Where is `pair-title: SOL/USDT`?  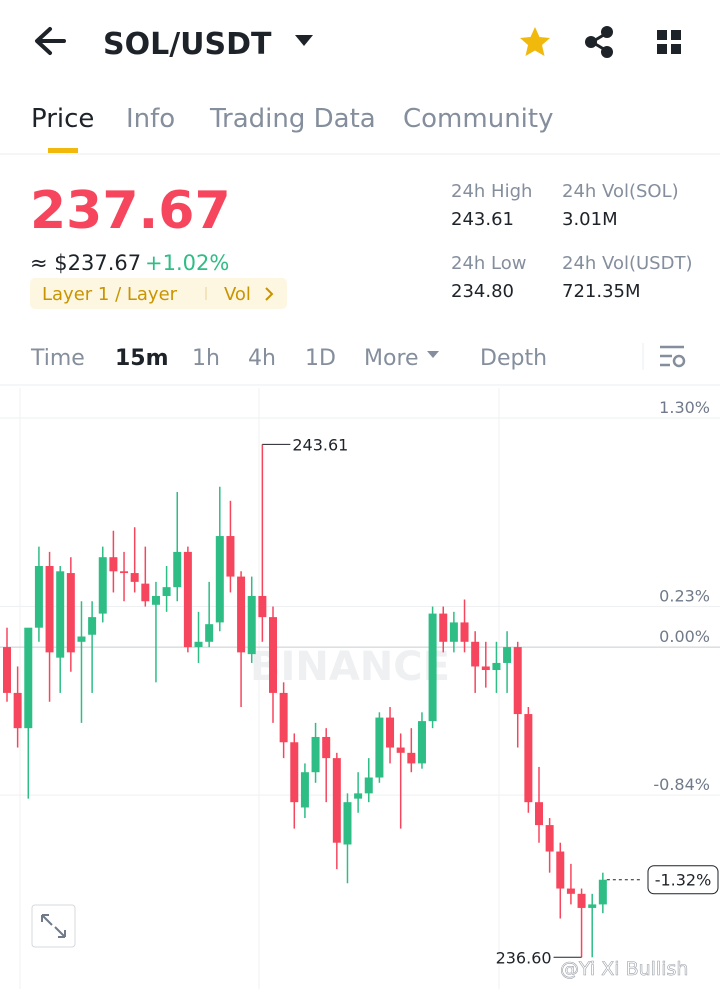 pair-title: SOL/USDT is located at coordinates (187, 44).